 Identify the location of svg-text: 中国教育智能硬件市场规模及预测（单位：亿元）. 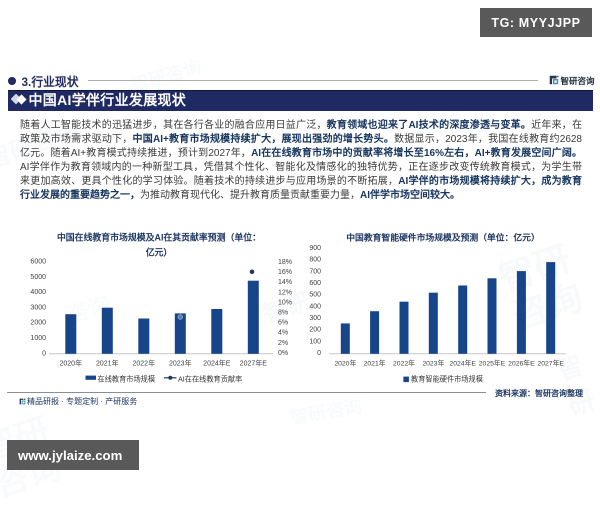
(443, 237).